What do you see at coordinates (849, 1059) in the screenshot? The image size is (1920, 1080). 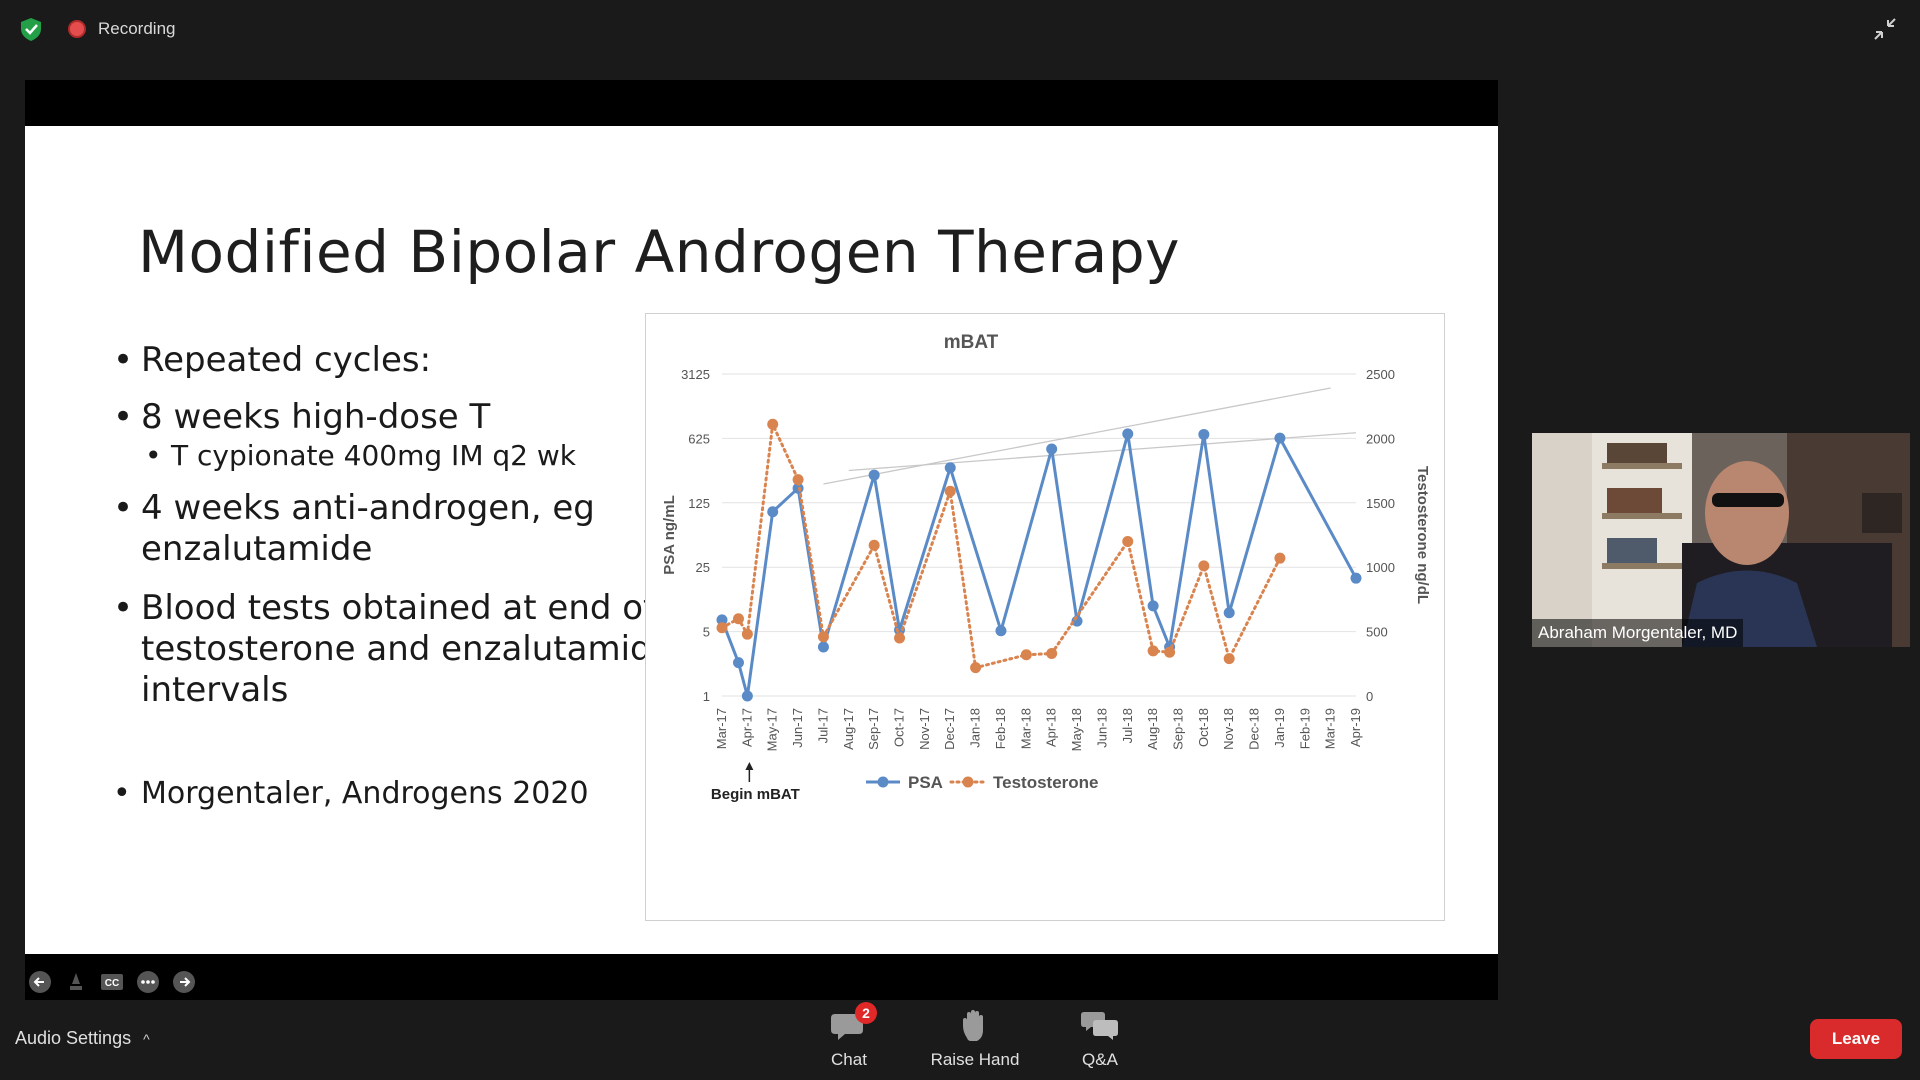 I see `chat-label: Chat` at bounding box center [849, 1059].